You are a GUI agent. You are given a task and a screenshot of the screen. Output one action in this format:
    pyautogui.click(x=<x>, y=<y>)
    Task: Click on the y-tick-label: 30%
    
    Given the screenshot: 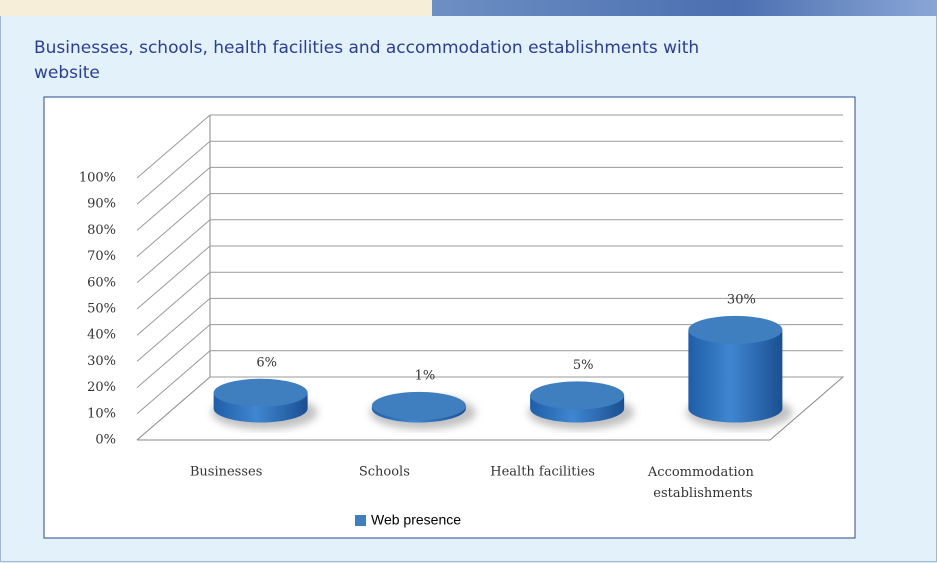 What is the action you would take?
    pyautogui.click(x=101, y=361)
    